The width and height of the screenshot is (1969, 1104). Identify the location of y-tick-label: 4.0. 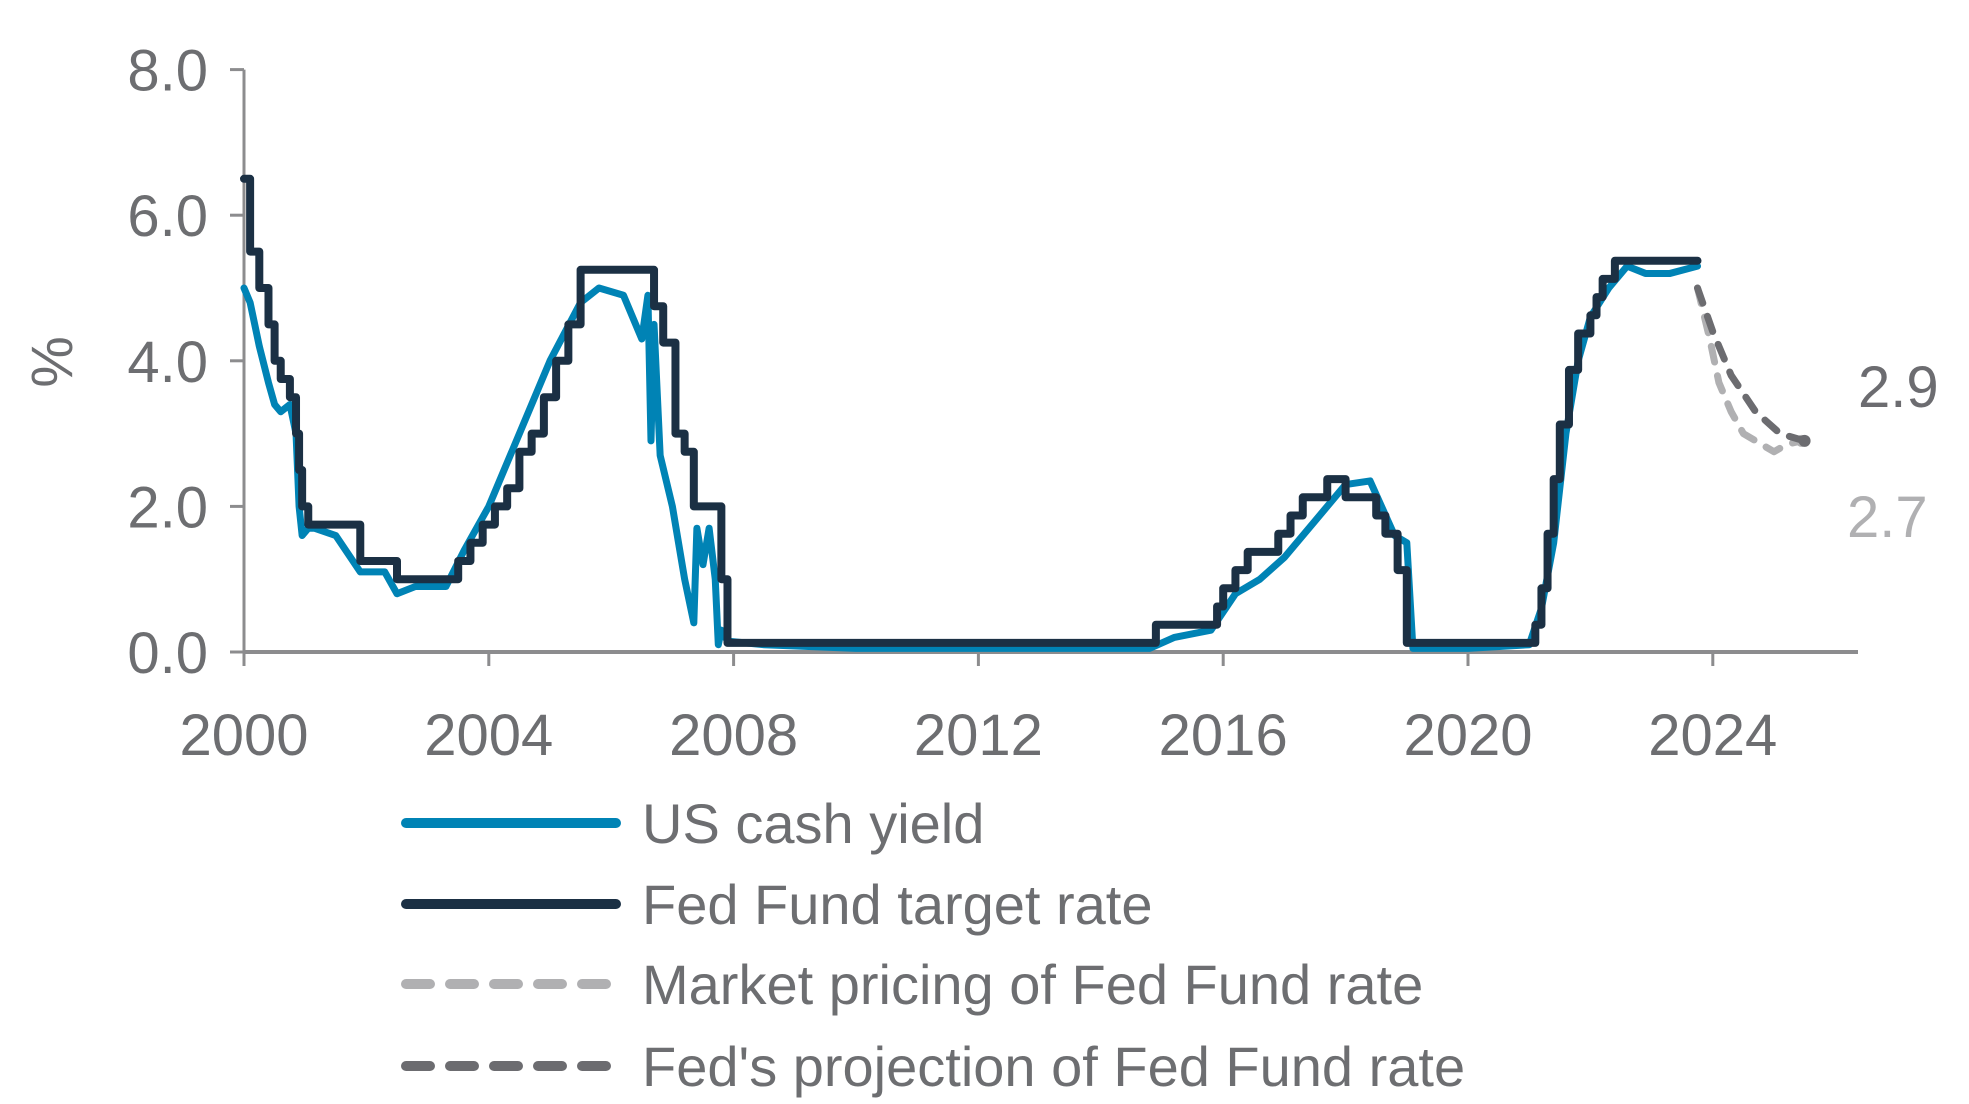
(167, 362).